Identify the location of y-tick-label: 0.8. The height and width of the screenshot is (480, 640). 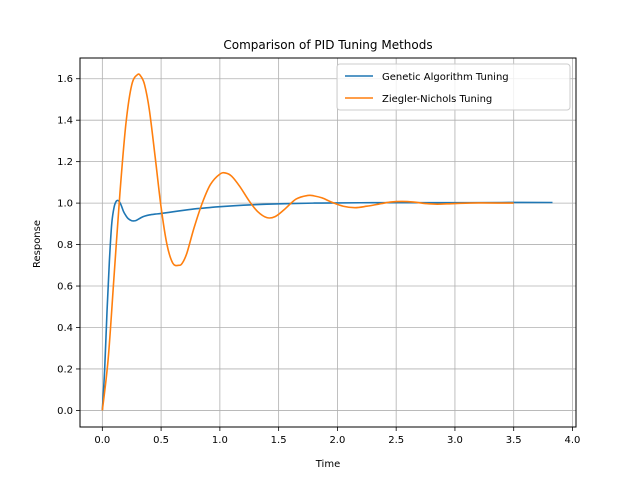
(65, 245).